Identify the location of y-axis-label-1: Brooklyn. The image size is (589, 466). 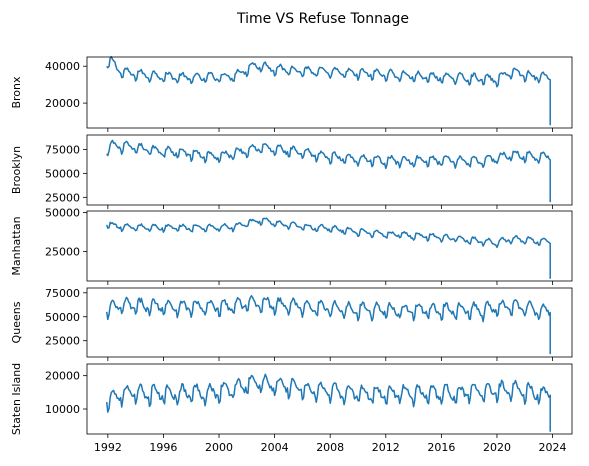
(16, 170).